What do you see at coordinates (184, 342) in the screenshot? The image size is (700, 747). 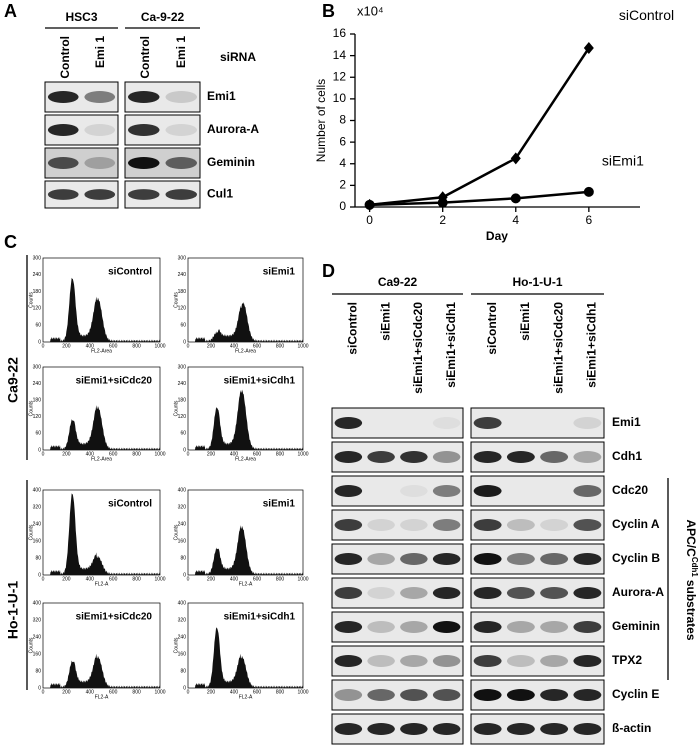 I see `y-tick-label: 0` at bounding box center [184, 342].